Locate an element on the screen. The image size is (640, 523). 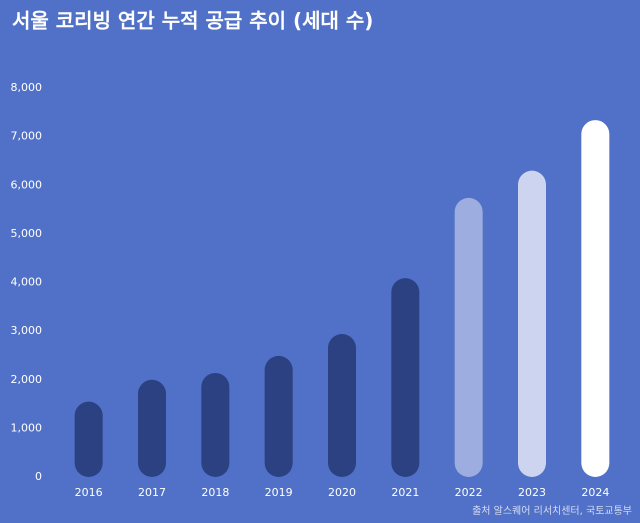
y-tick-label: 0 is located at coordinates (38, 476).